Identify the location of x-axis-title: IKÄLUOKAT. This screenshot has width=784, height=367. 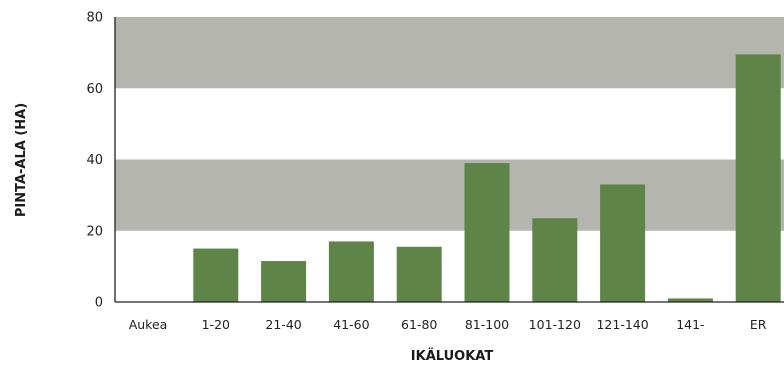
(452, 356).